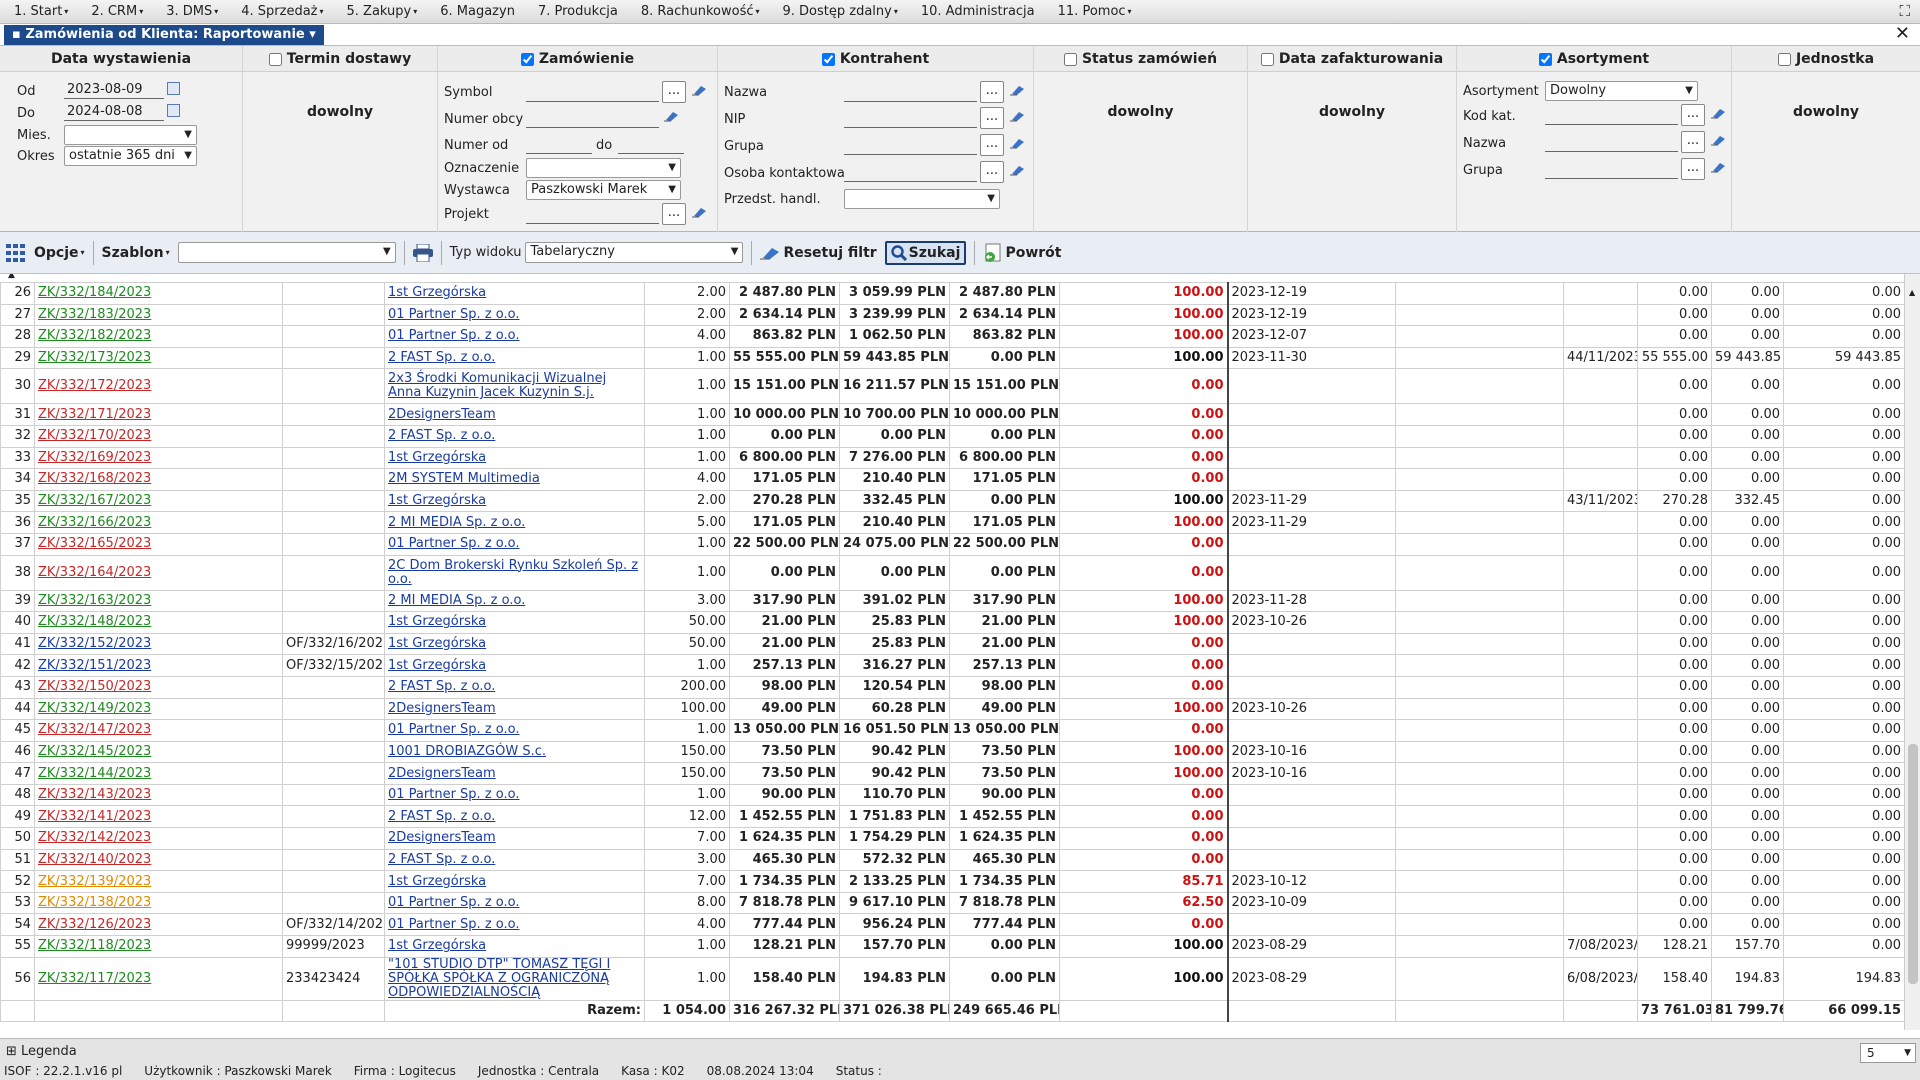 The width and height of the screenshot is (1920, 1080). What do you see at coordinates (95, 881) in the screenshot?
I see `order-link: ZK/332/139/2023` at bounding box center [95, 881].